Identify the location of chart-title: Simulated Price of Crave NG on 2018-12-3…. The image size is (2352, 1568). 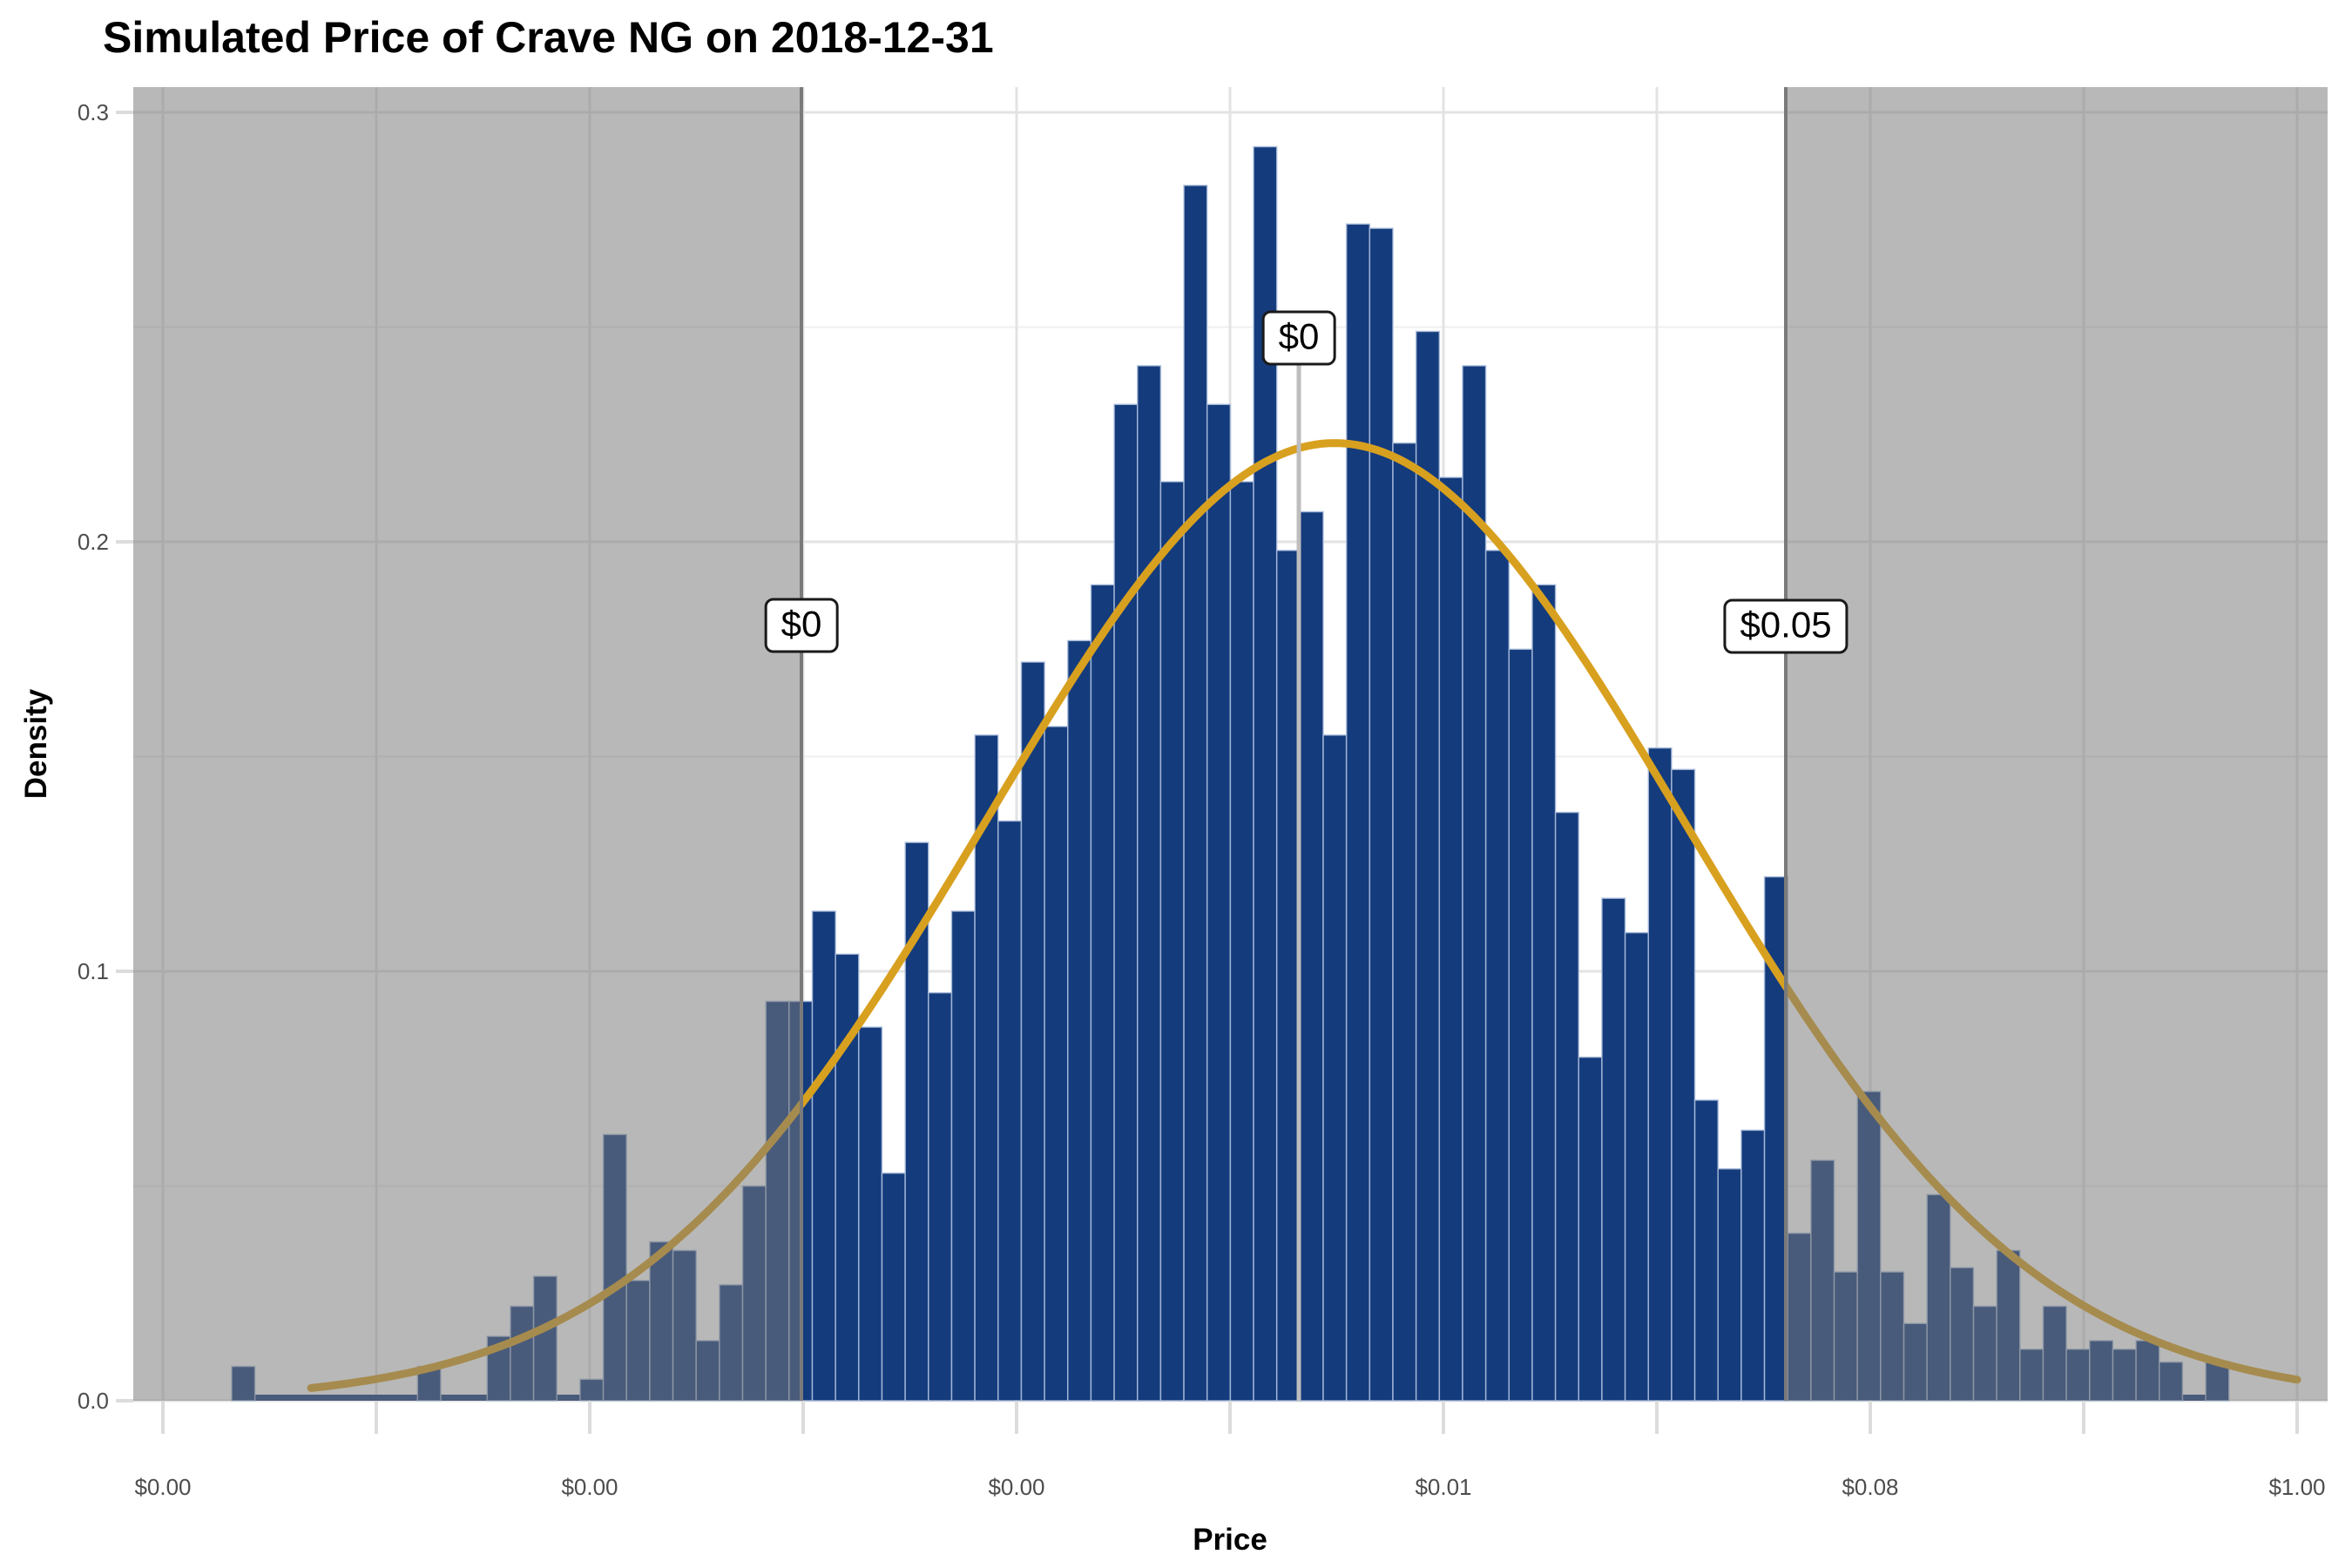
(549, 37).